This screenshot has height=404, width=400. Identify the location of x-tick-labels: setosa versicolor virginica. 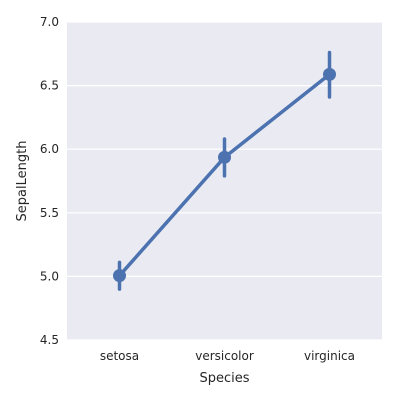
(227, 356).